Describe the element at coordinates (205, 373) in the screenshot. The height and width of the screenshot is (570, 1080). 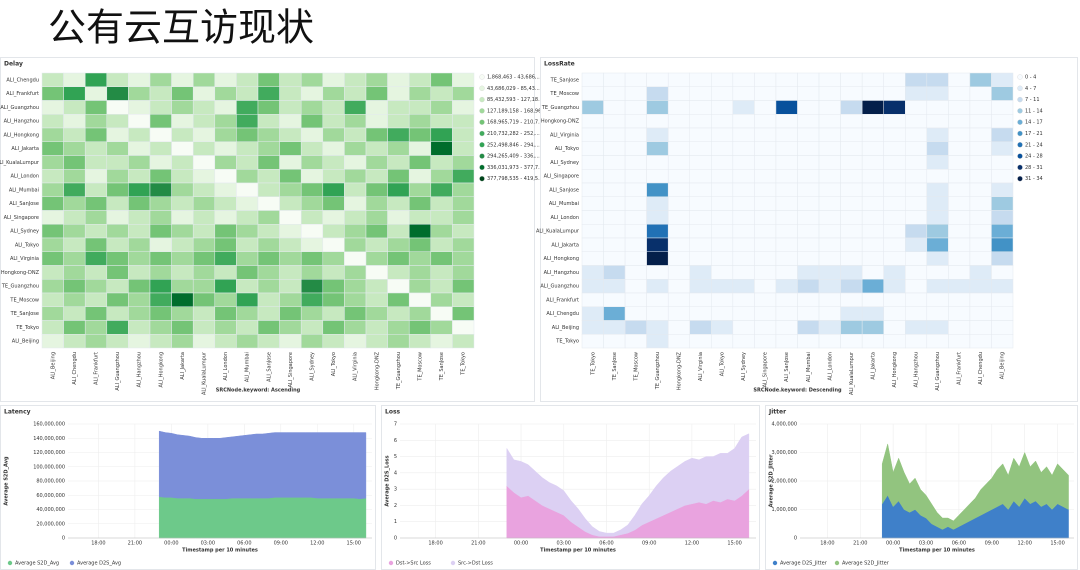
I see `x-tick-label: ALI_KualaLumpur` at that location.